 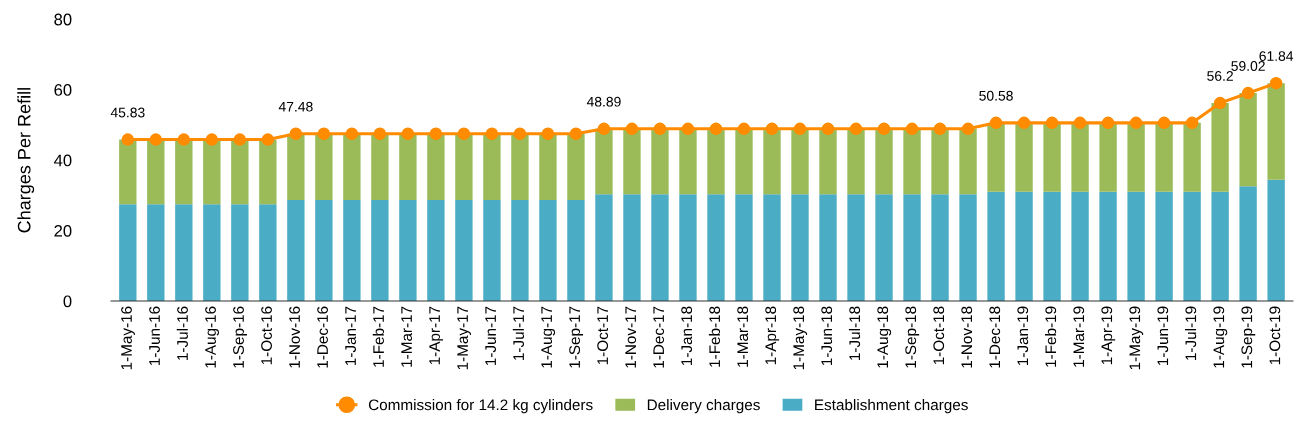 What do you see at coordinates (1023, 336) in the screenshot?
I see `x-tick-label: 1-Jan-19` at bounding box center [1023, 336].